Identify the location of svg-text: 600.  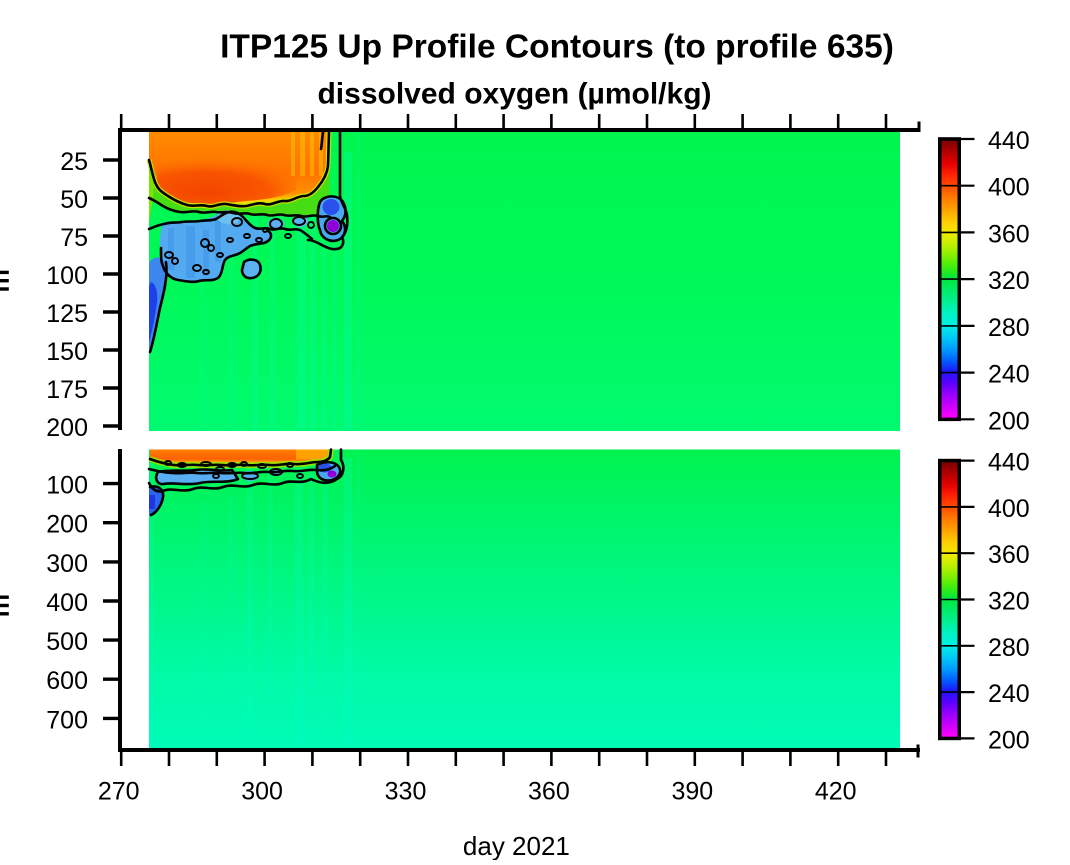
(67, 681).